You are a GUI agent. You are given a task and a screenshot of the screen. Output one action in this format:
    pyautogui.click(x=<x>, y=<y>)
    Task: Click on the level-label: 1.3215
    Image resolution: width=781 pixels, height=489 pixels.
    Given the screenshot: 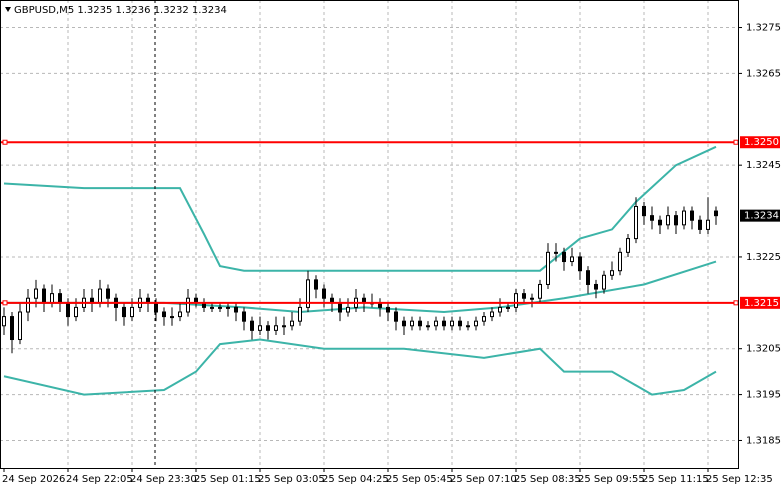 What is the action you would take?
    pyautogui.click(x=761, y=303)
    